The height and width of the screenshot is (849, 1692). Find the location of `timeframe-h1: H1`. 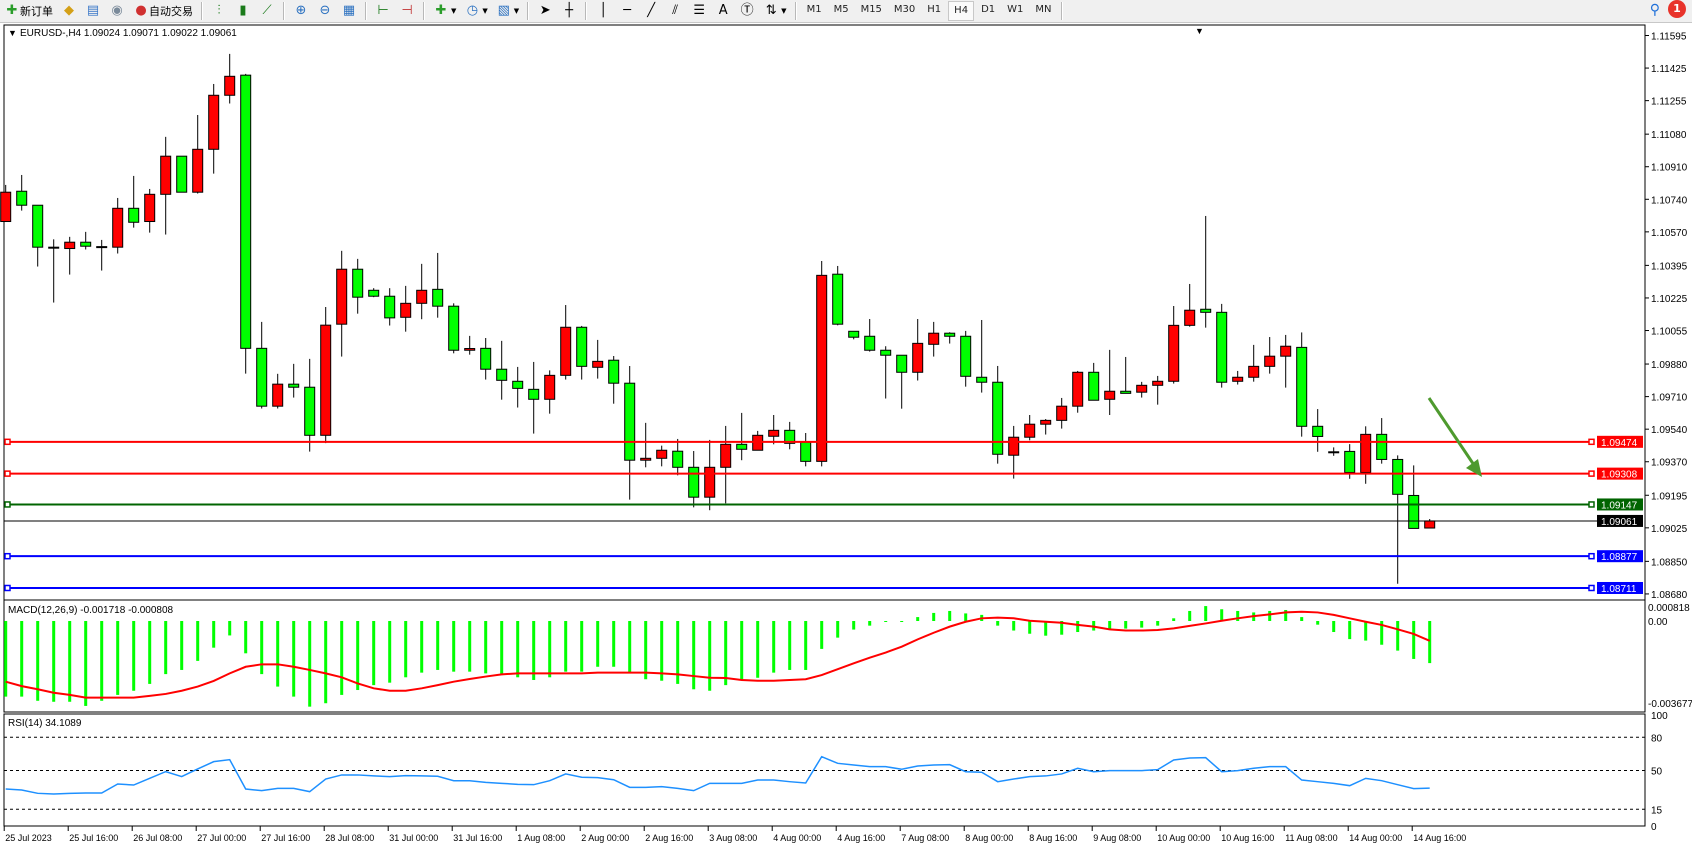

timeframe-h1: H1 is located at coordinates (934, 9).